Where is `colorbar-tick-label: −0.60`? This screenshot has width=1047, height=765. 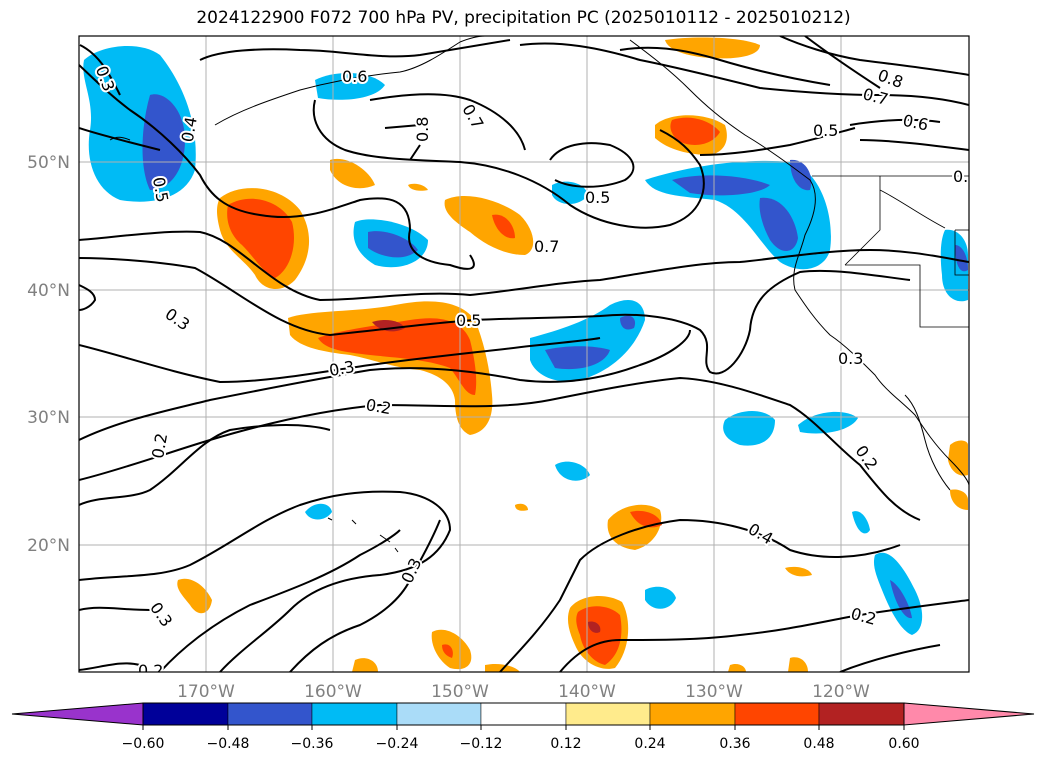
colorbar-tick-label: −0.60 is located at coordinates (143, 744).